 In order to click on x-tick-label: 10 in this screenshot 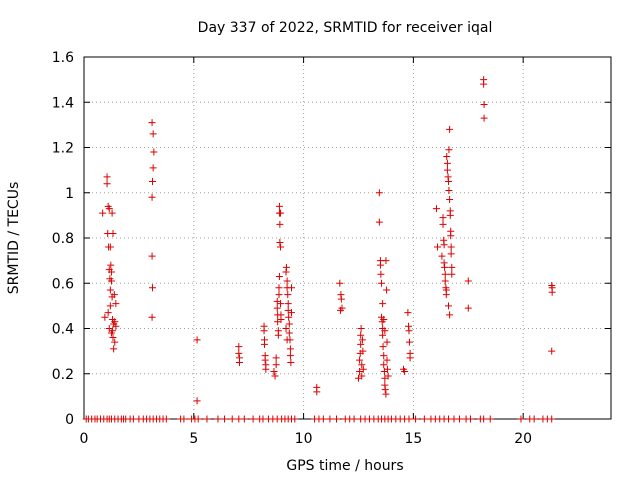, I will do `click(304, 439)`.